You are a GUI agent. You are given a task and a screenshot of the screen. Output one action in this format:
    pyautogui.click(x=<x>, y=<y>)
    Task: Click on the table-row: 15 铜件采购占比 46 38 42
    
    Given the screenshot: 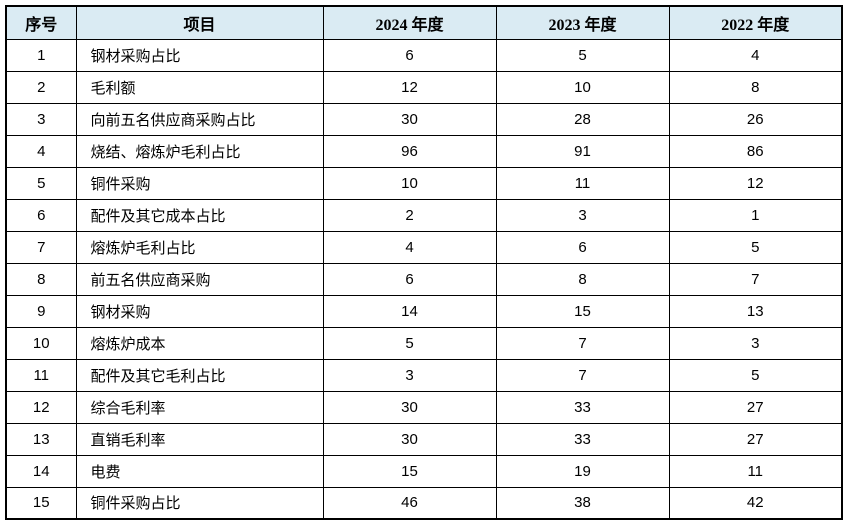 What is the action you would take?
    pyautogui.click(x=424, y=503)
    